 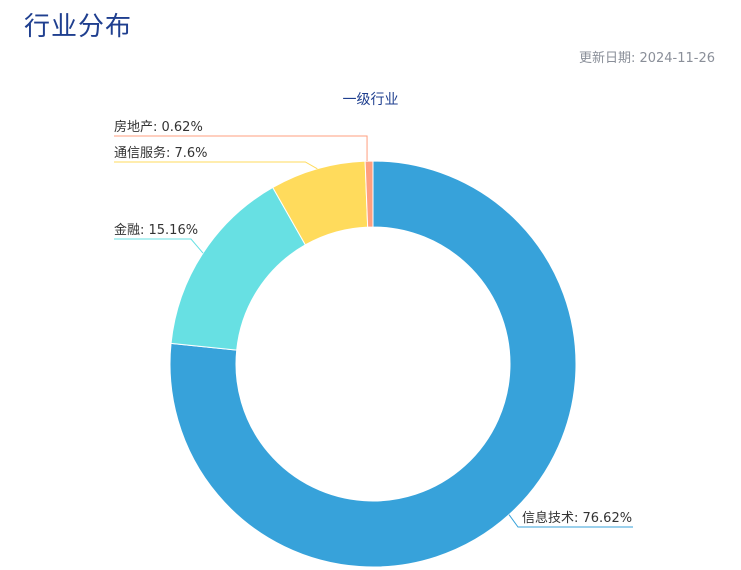 I want to click on page-title: 行业分布, so click(x=78, y=27).